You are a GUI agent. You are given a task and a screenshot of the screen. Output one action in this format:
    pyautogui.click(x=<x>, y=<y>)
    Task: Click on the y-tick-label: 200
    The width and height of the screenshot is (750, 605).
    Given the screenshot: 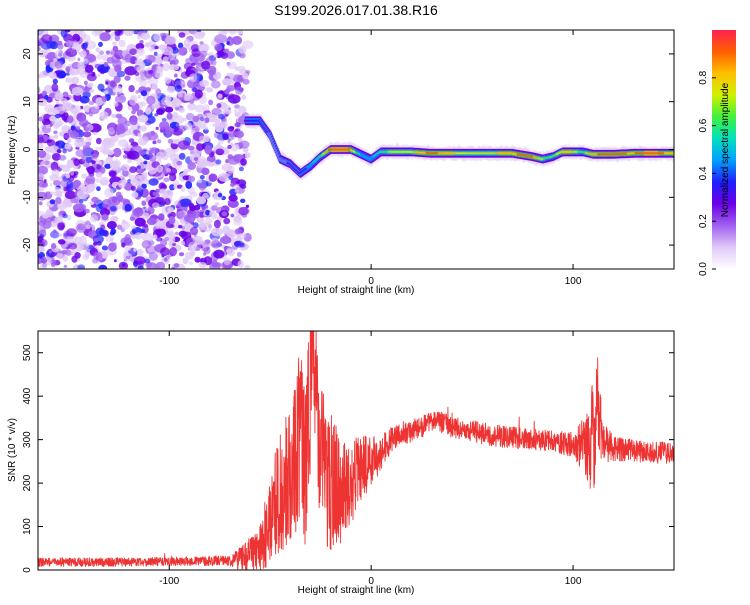 What is the action you would take?
    pyautogui.click(x=27, y=482)
    